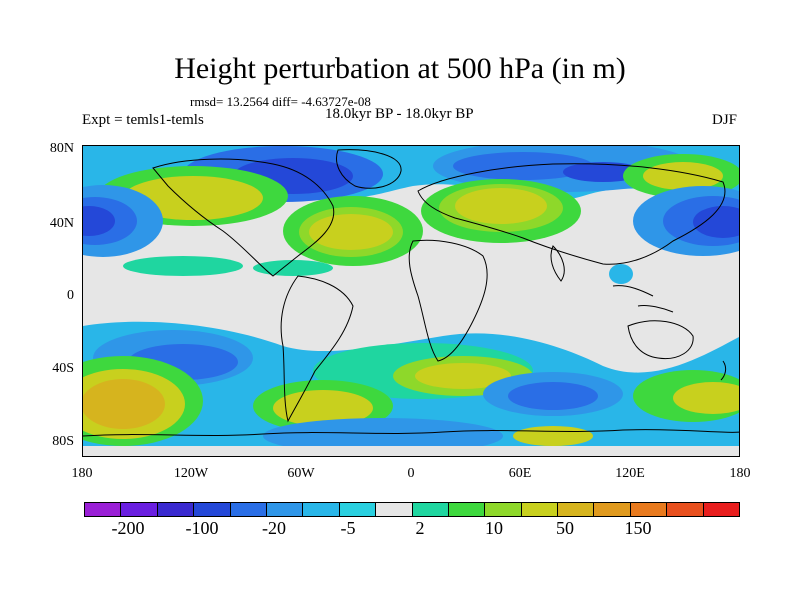 Image resolution: width=800 pixels, height=600 pixels. Describe the element at coordinates (725, 120) in the screenshot. I see `season-label: DJF` at that location.